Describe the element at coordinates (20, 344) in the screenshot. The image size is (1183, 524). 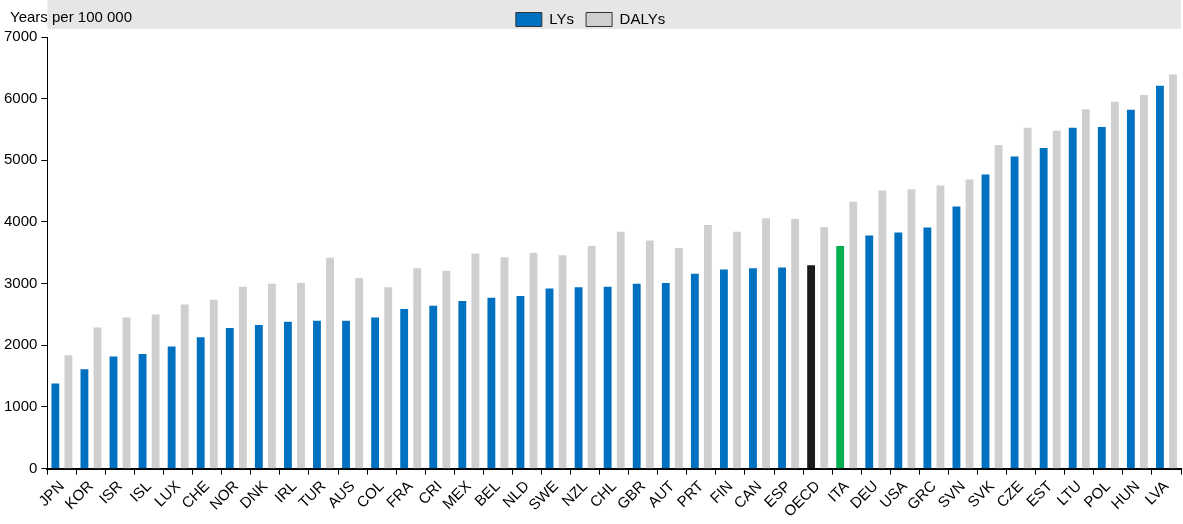
I see `y-tick-label: 2000` at that location.